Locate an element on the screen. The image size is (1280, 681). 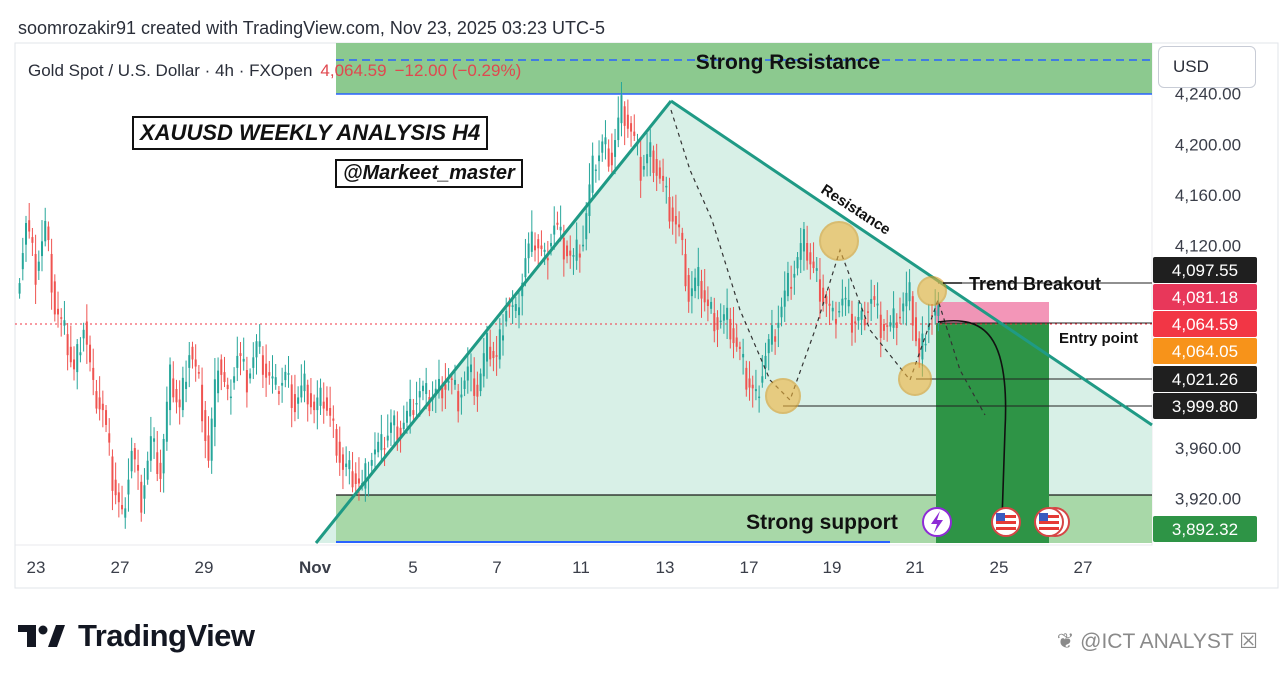
x-tick-label: 25 is located at coordinates (999, 567).